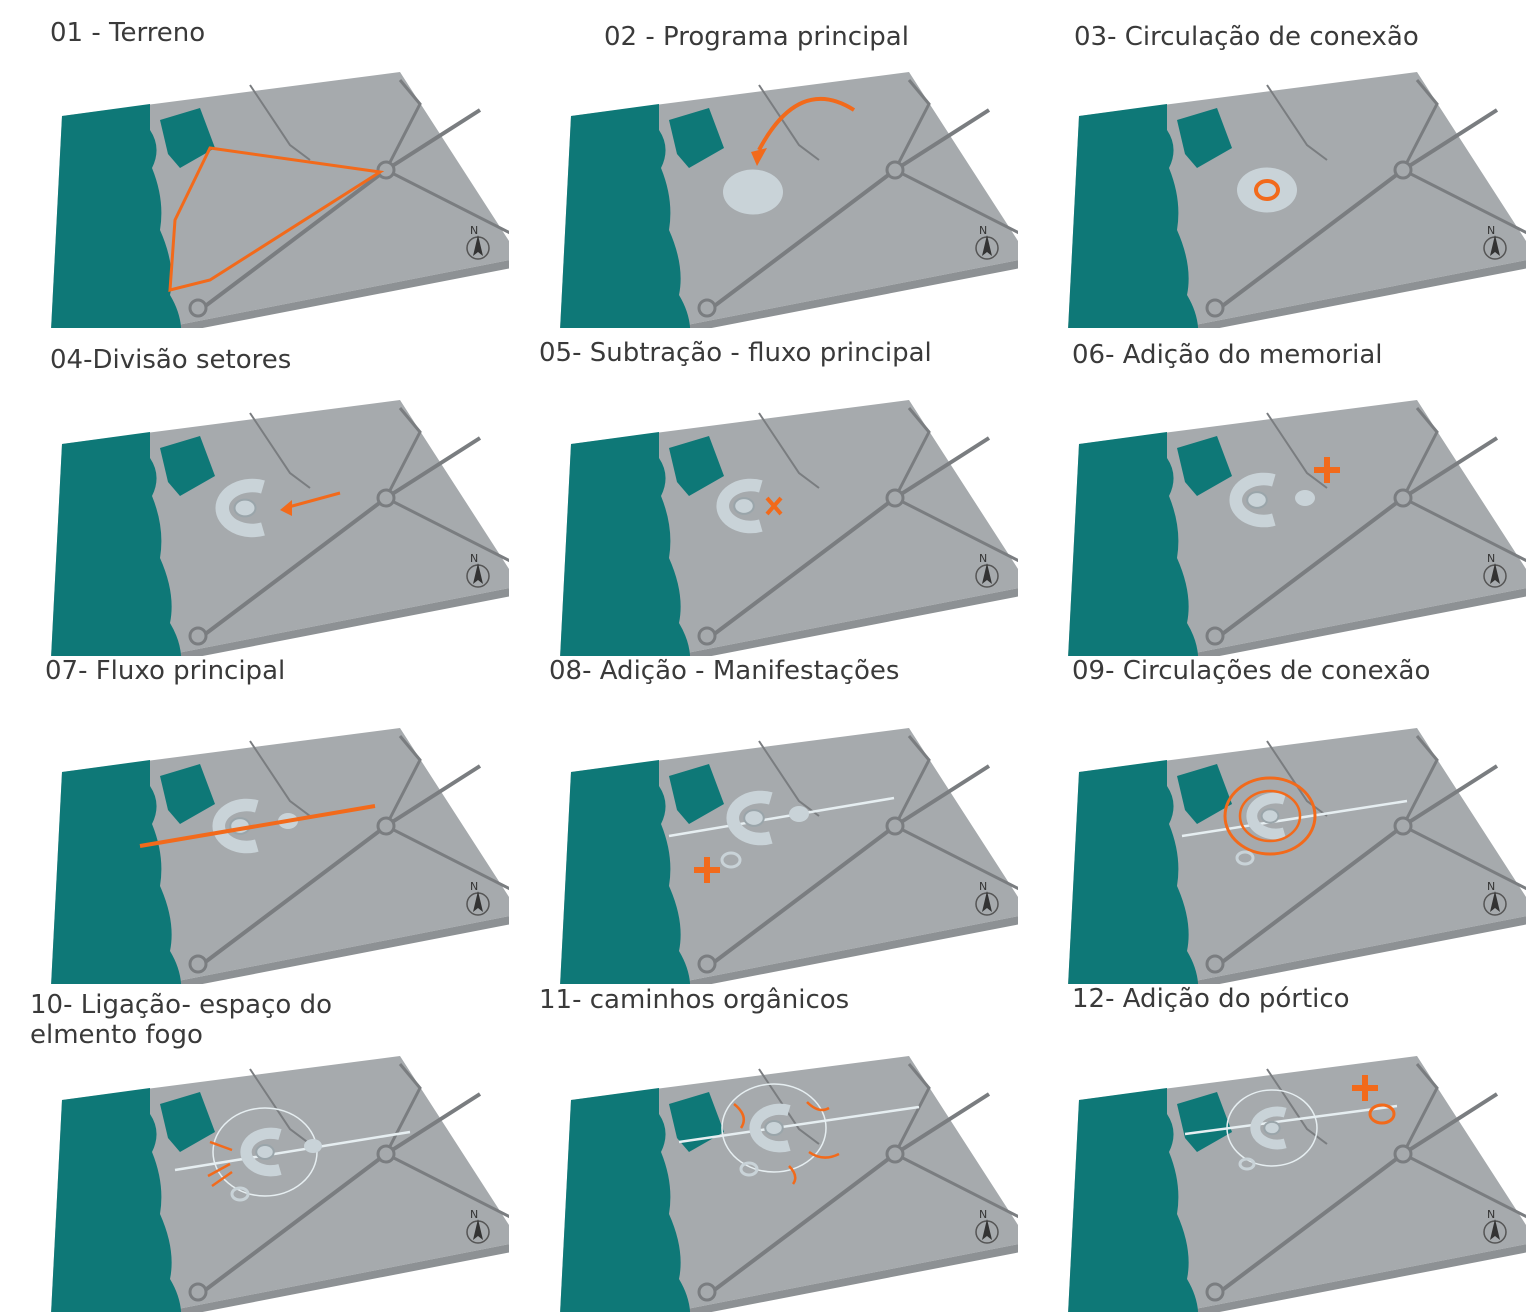  I want to click on step-title: 03- Circulação de conexão, so click(1246, 37).